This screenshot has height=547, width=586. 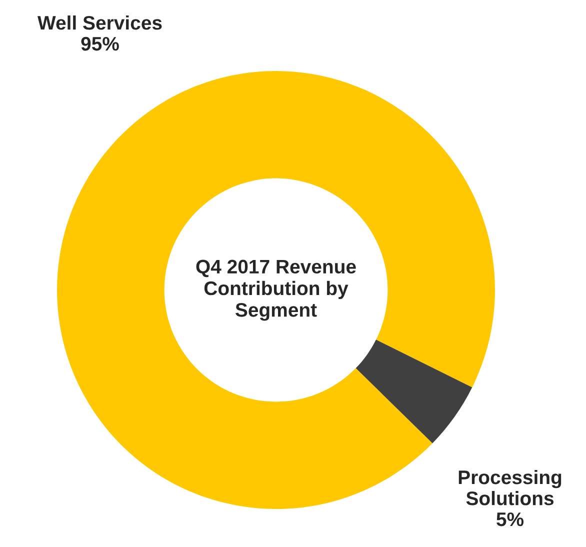 I want to click on slice-label: Processing Solutions, so click(x=510, y=488).